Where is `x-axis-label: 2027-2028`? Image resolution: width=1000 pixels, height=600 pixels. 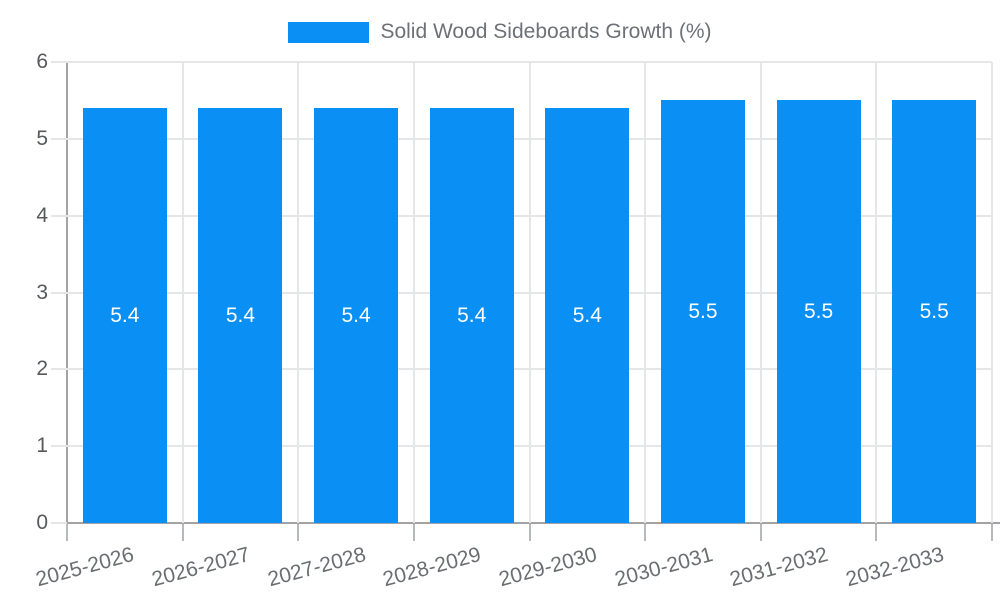
x-axis-label: 2027-2028 is located at coordinates (317, 567).